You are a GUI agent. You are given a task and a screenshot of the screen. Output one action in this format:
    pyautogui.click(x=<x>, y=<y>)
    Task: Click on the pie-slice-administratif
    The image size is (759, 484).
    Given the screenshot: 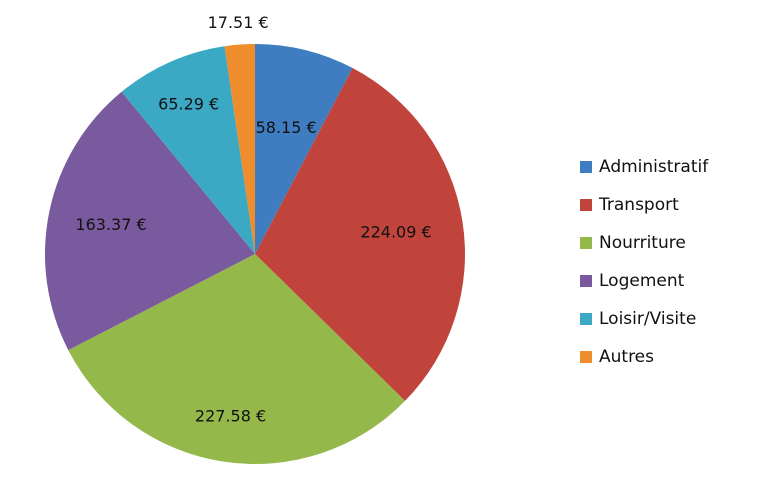 What is the action you would take?
    pyautogui.click(x=304, y=149)
    